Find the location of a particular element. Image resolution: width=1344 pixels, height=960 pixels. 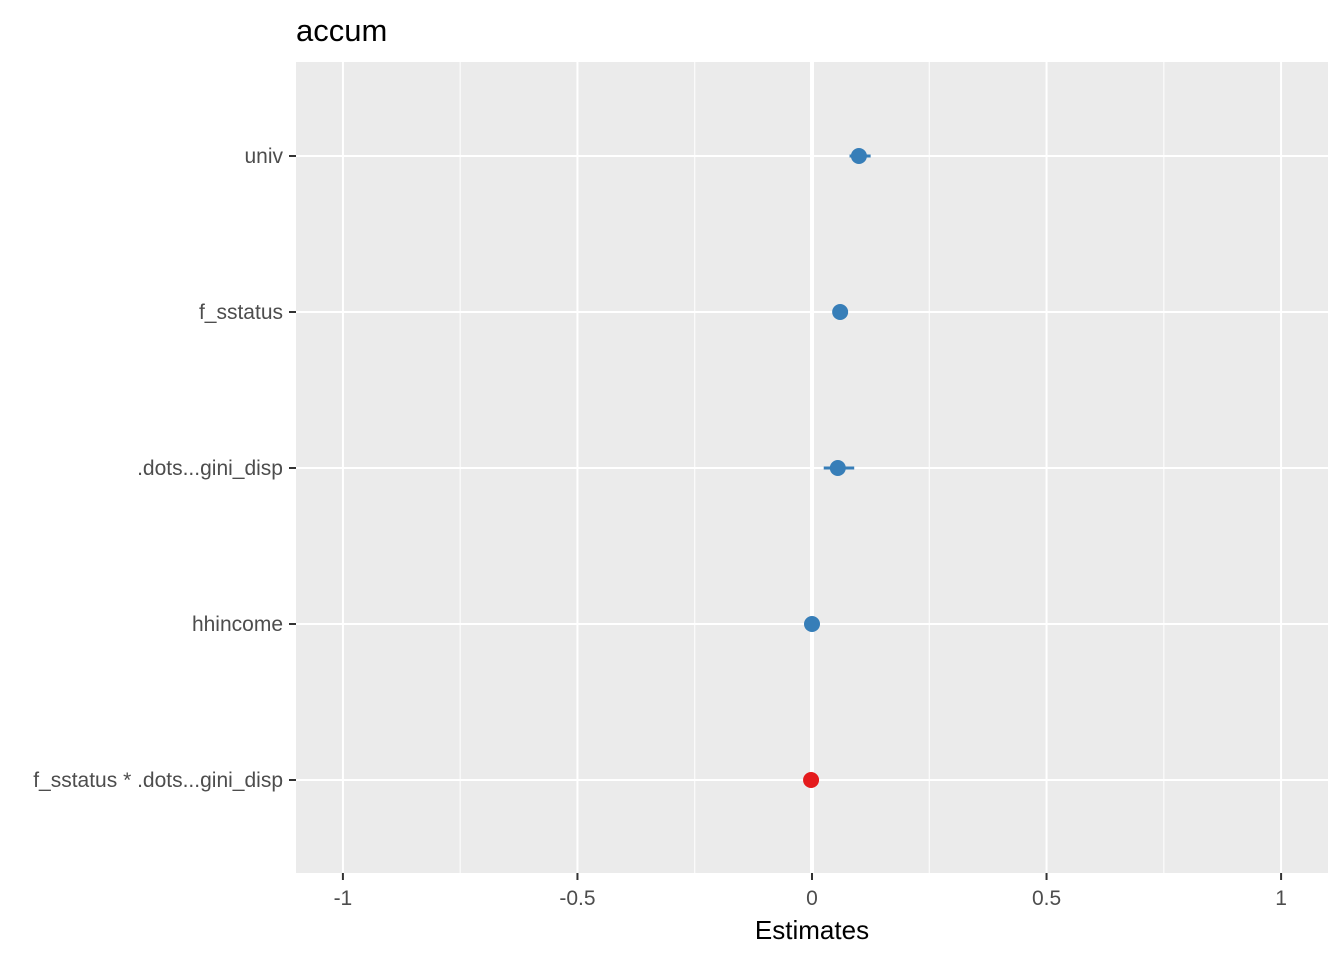

y-tick-label: hhincome is located at coordinates (237, 624).